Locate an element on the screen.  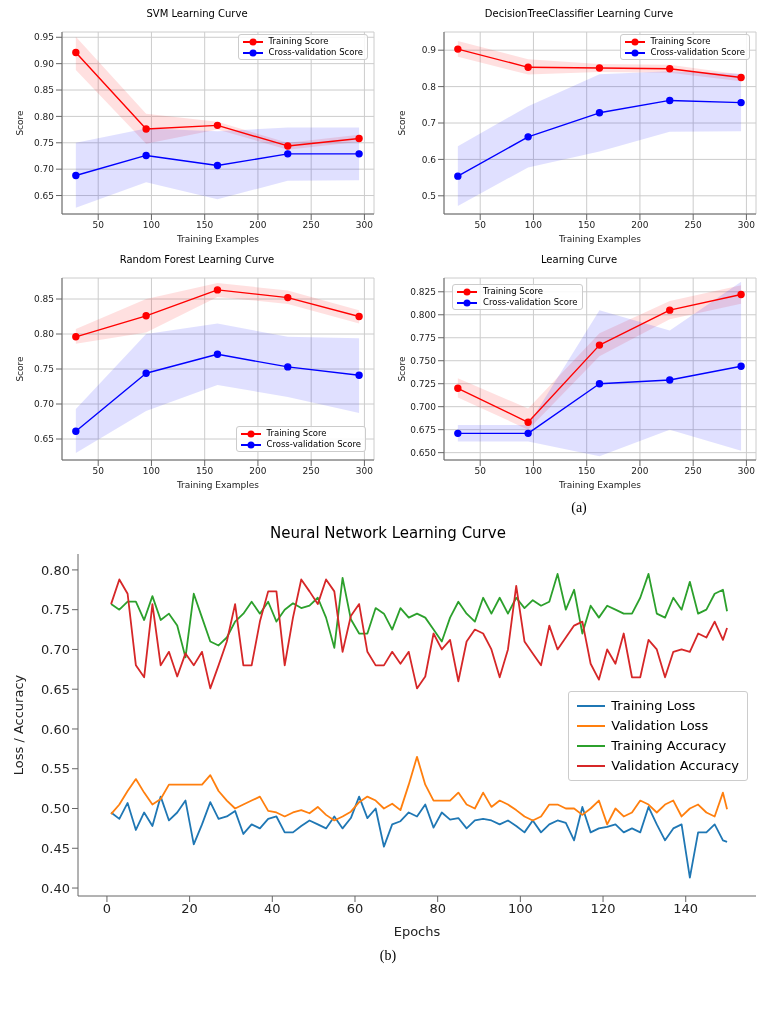
x-tick-label: 120 is located at coordinates (603, 909).